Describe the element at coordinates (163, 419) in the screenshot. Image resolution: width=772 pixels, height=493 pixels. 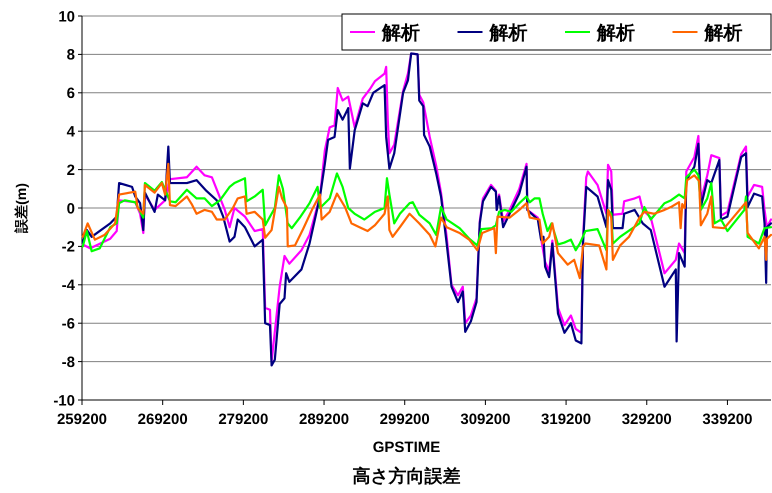
I see `x-tick-label: 269200` at that location.